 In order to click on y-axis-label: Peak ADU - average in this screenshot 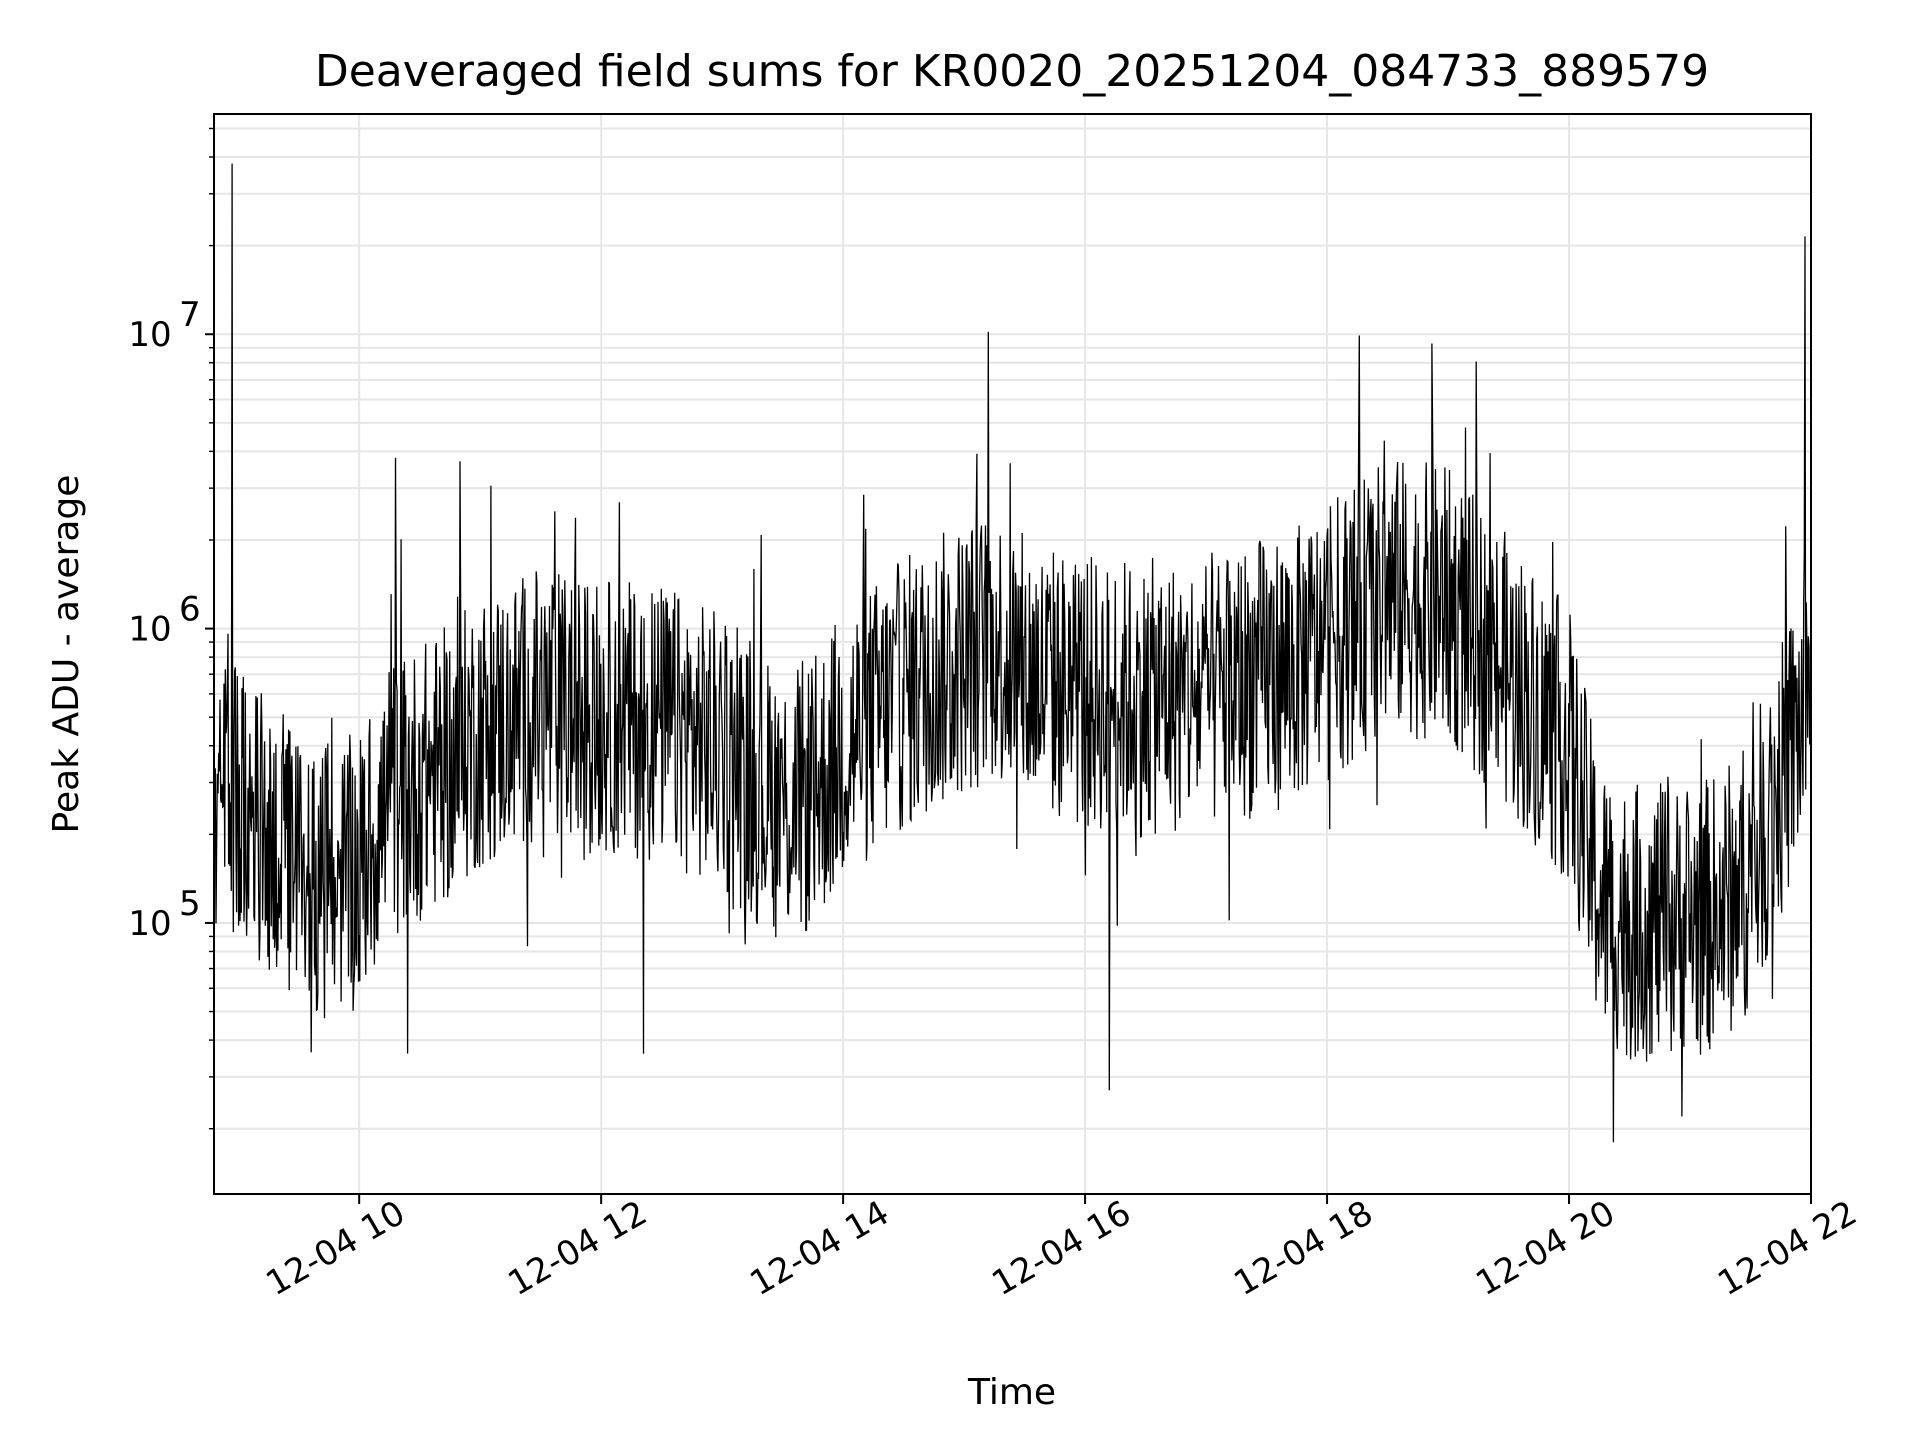, I will do `click(66, 654)`.